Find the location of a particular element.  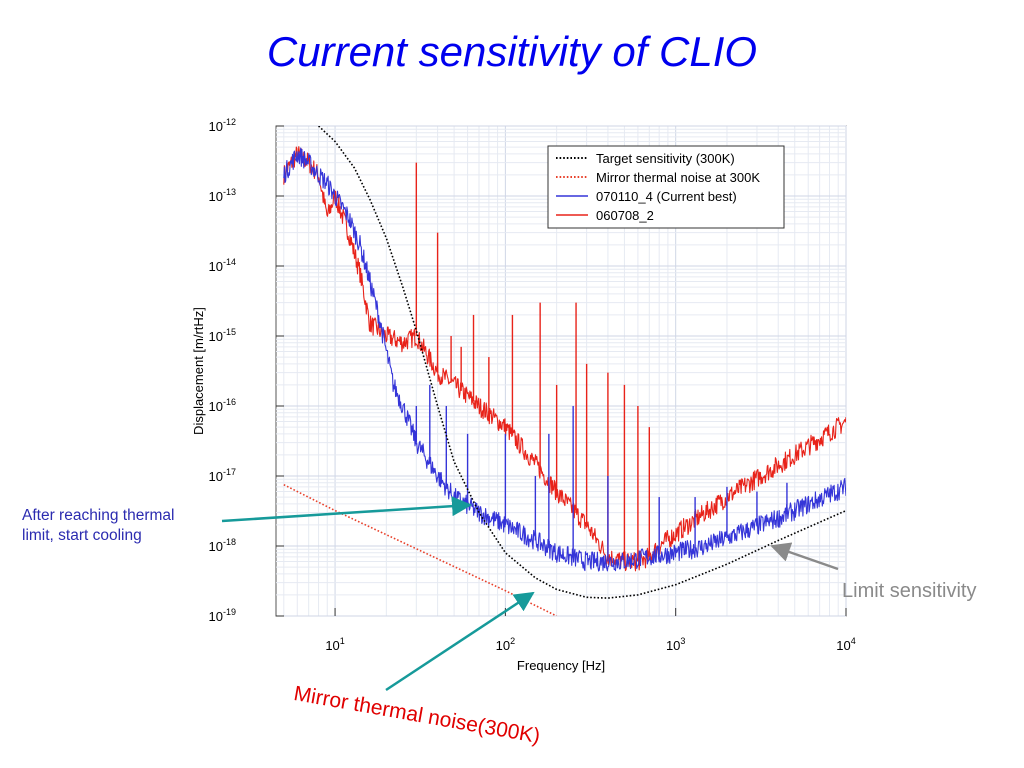

limit-sensitivity-label: Limit sensitivity is located at coordinates (909, 591).